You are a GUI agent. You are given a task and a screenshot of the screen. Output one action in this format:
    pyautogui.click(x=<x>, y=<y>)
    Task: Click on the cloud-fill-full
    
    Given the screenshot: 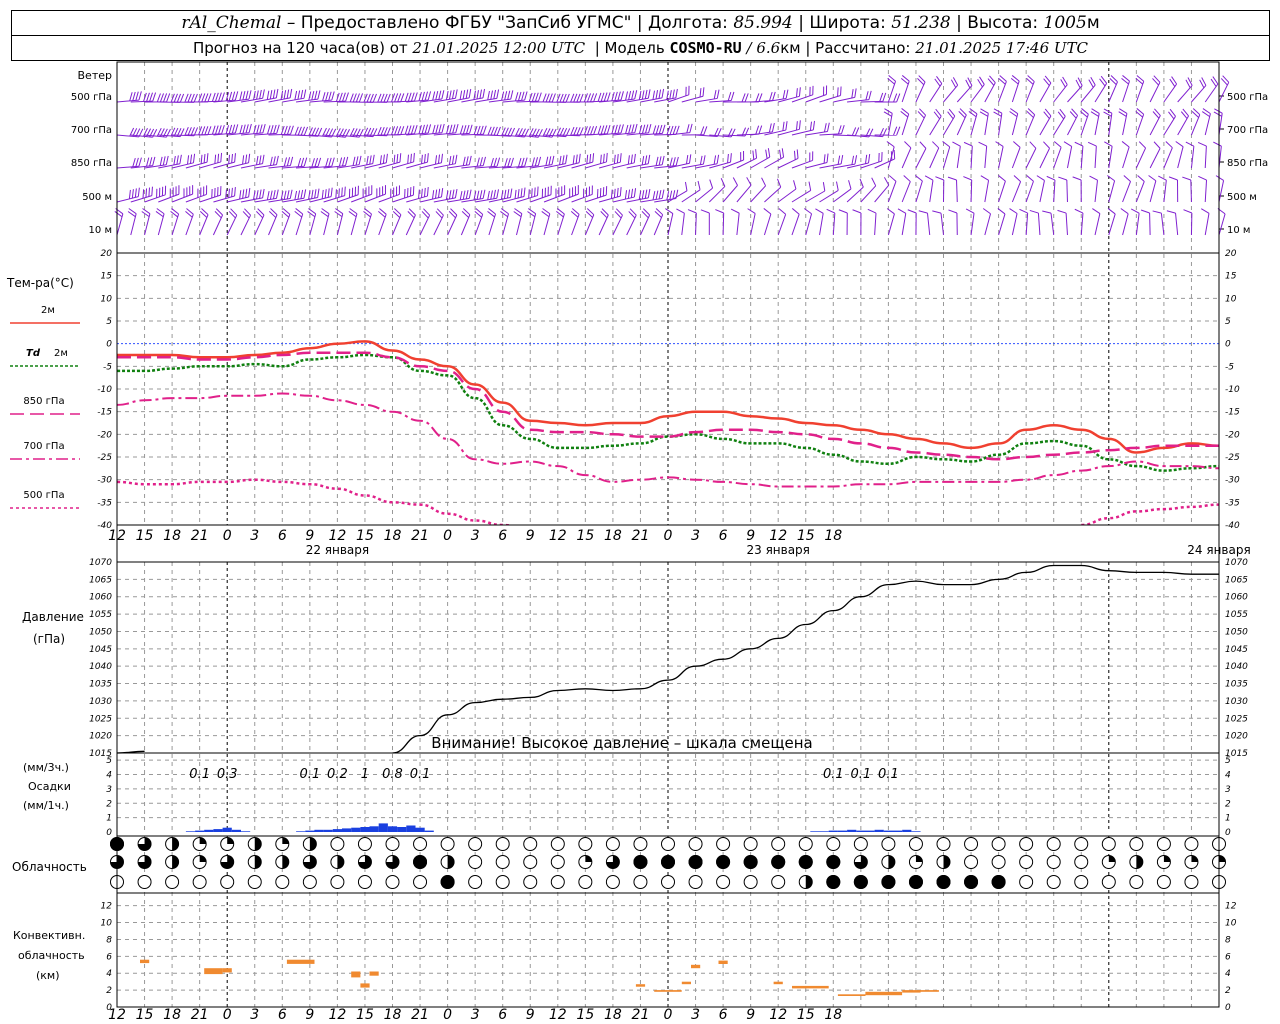 What is the action you would take?
    pyautogui.click(x=860, y=882)
    